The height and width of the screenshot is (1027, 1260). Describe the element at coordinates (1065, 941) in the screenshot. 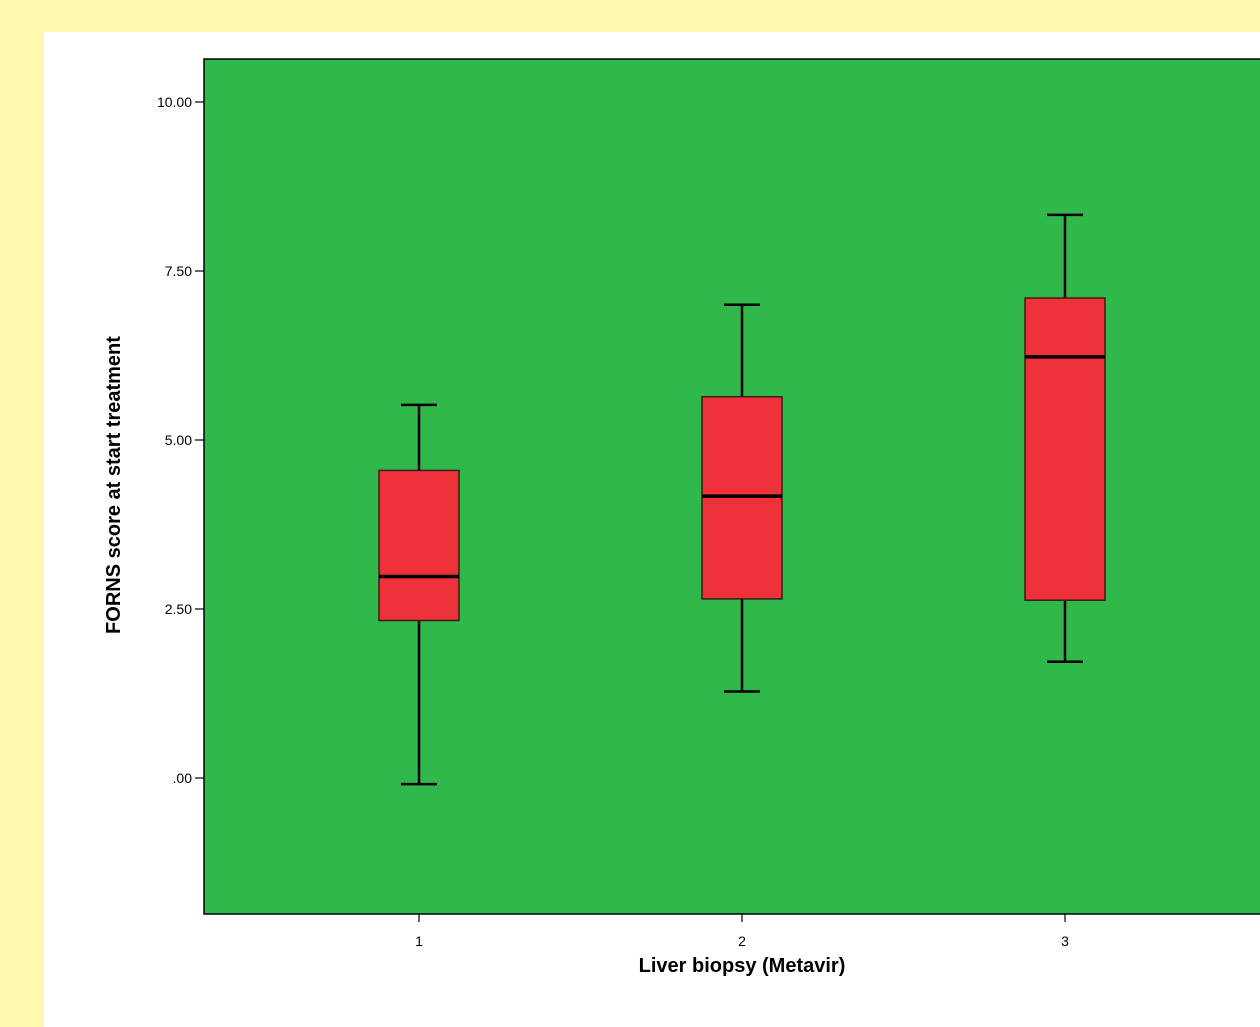

I see `x-tick-label: 3` at that location.